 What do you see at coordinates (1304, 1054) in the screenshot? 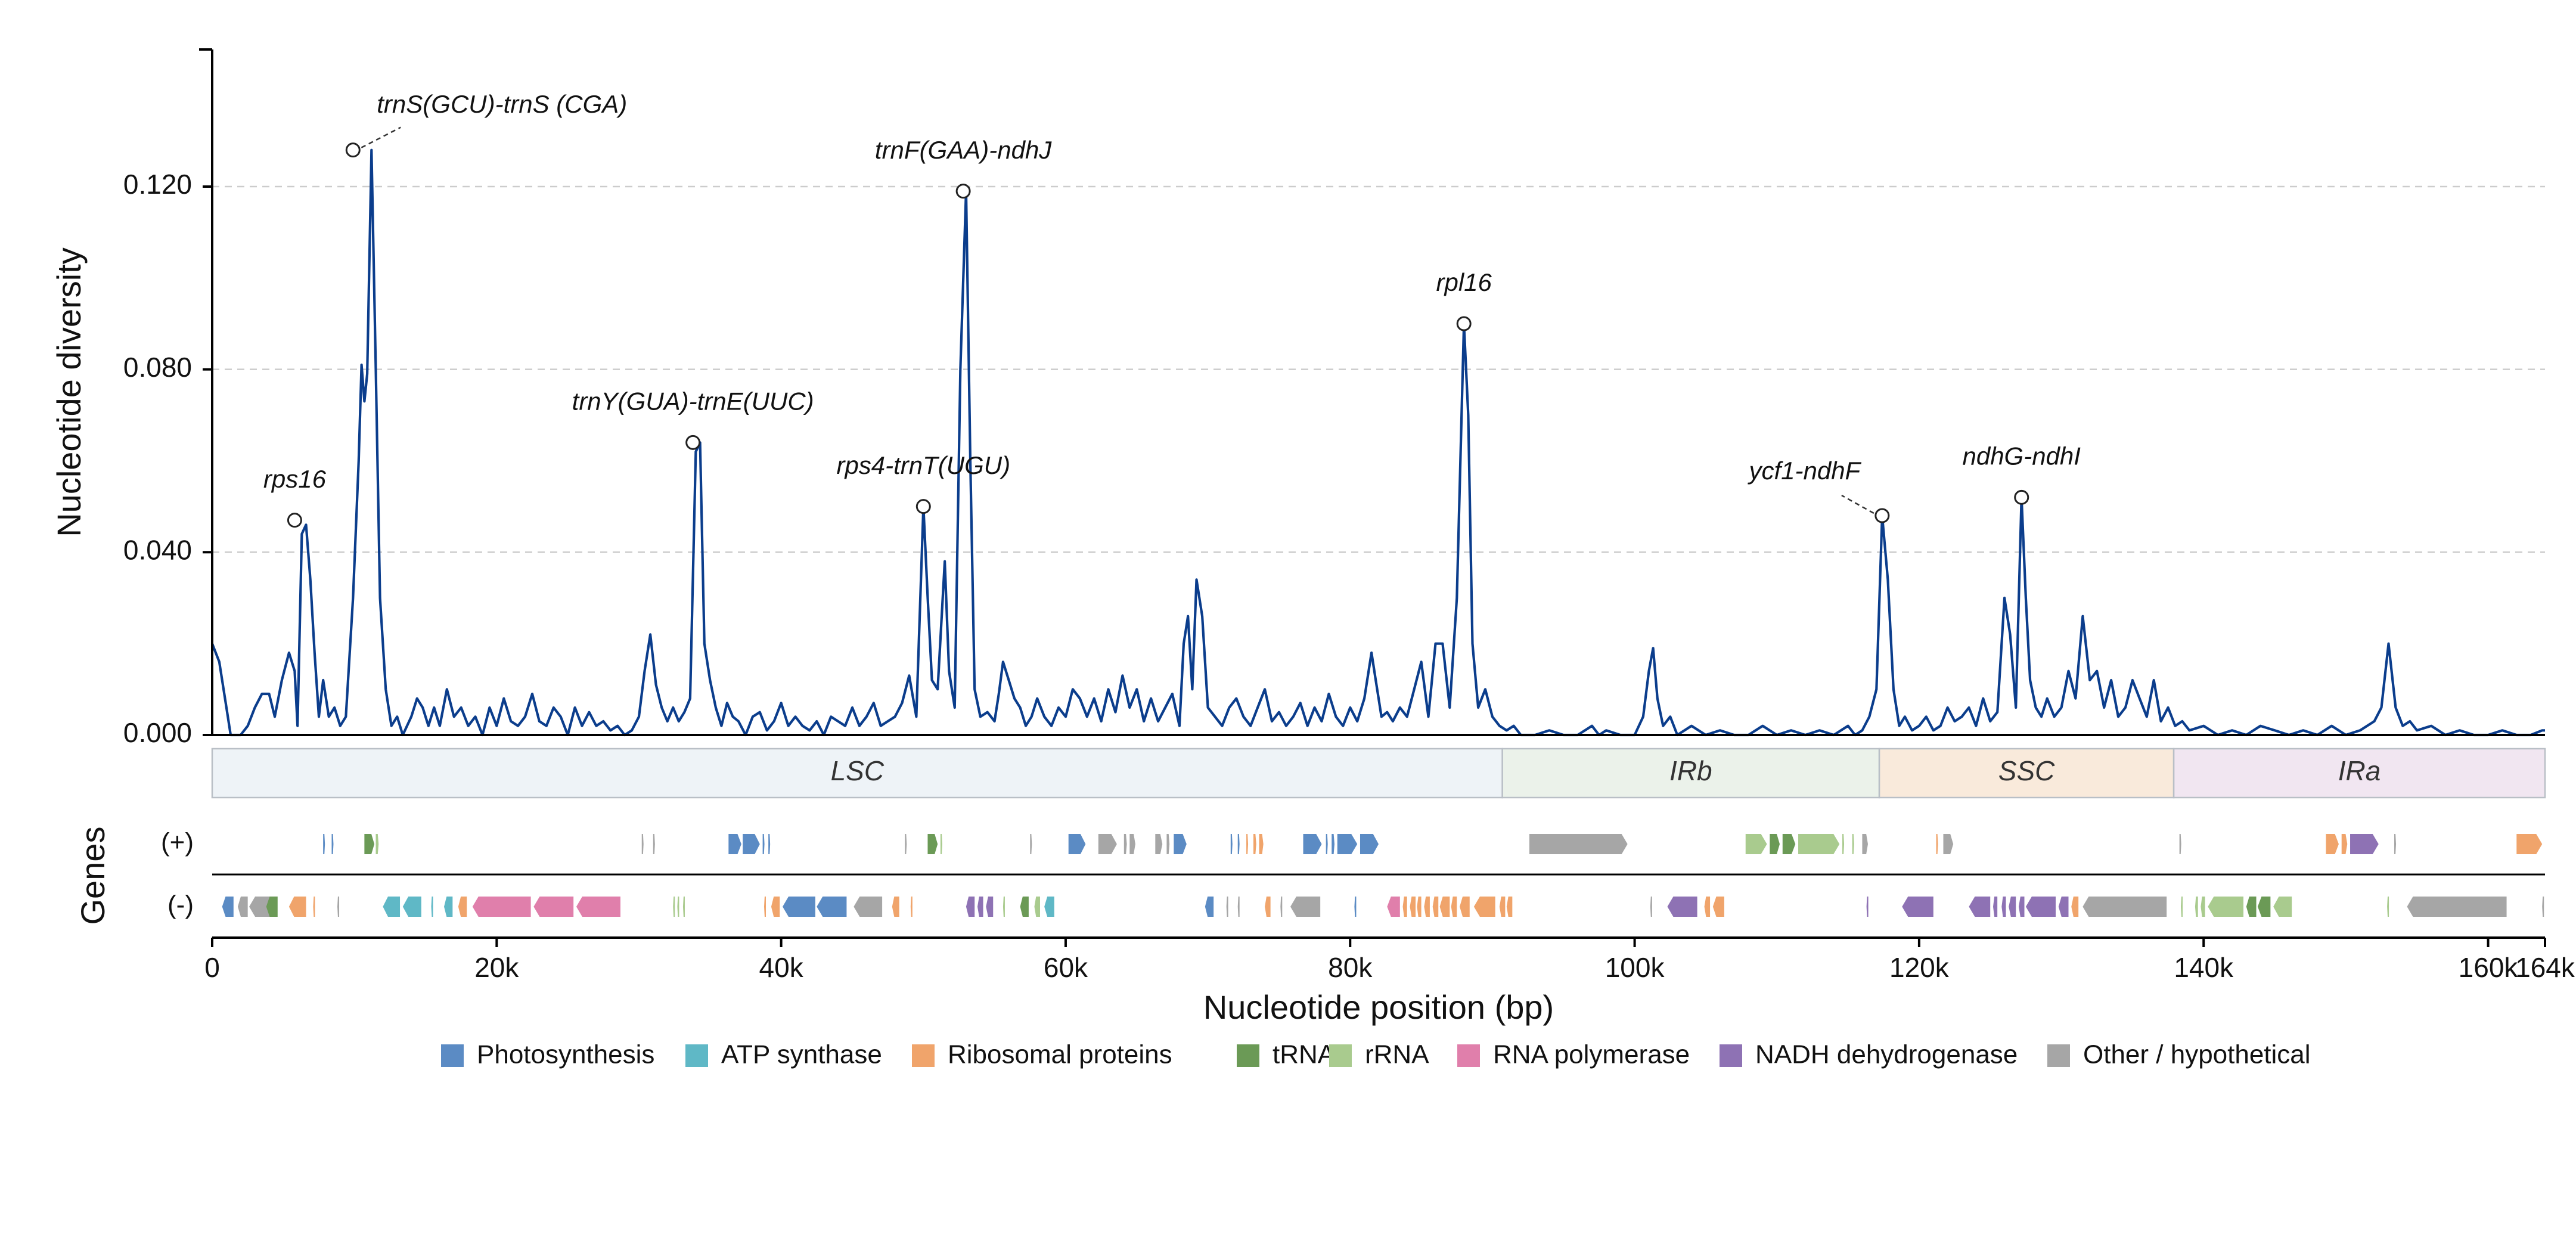
I see `legend-label: tRNA` at bounding box center [1304, 1054].